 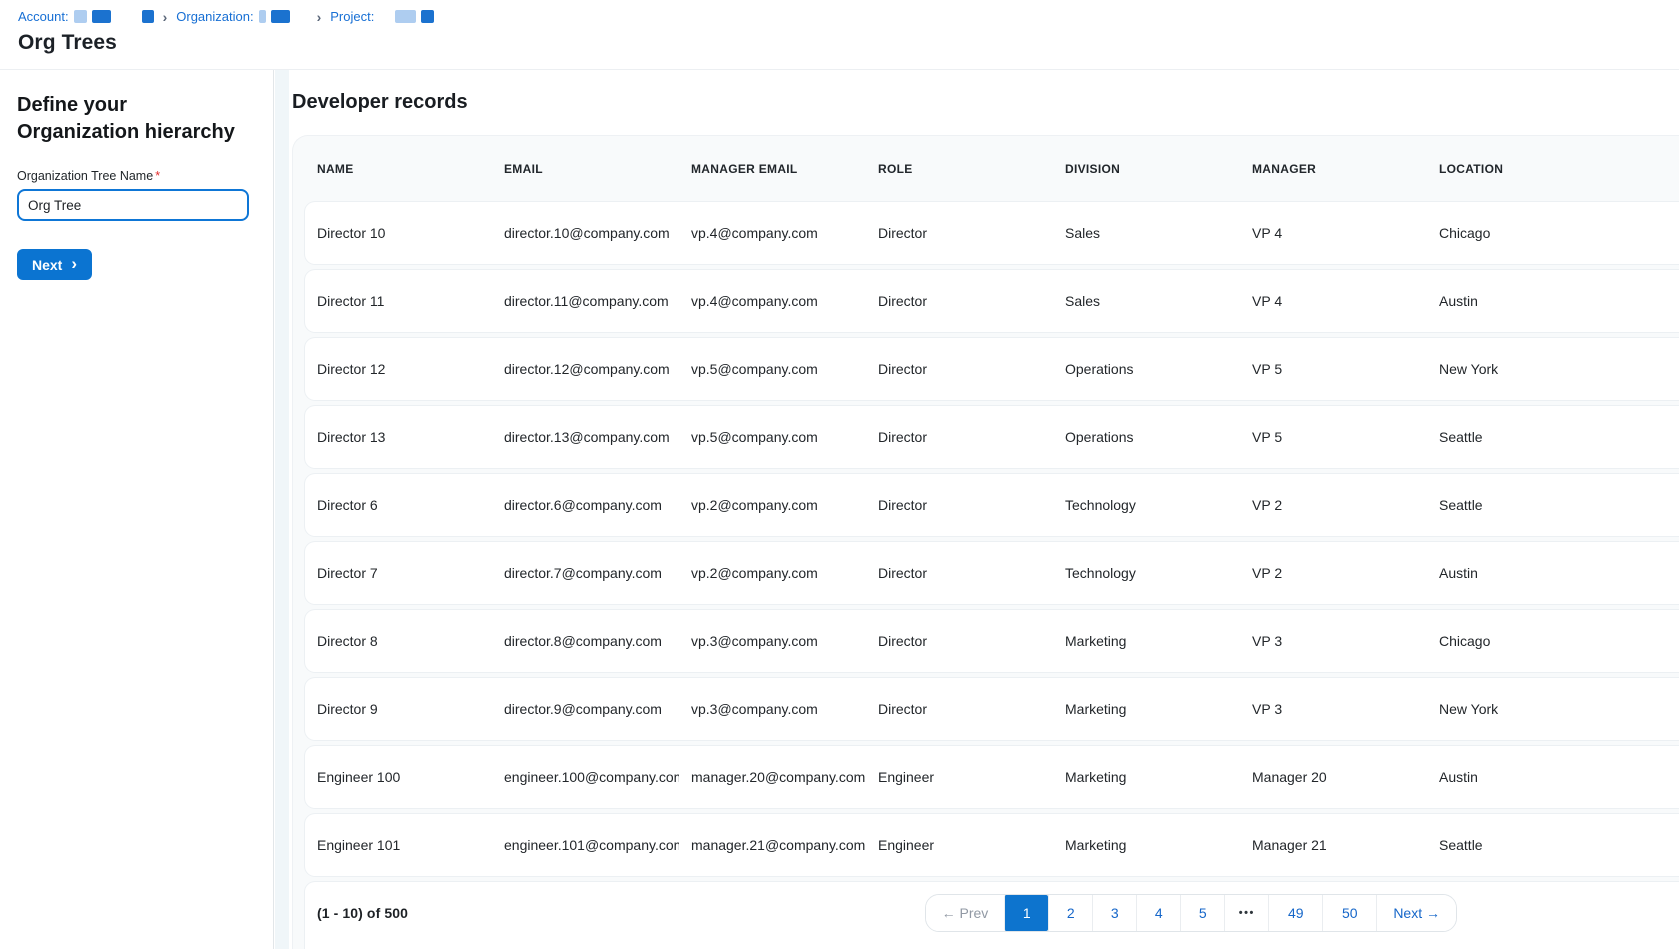 I want to click on cell-email: director.10@company.com, so click(x=587, y=233).